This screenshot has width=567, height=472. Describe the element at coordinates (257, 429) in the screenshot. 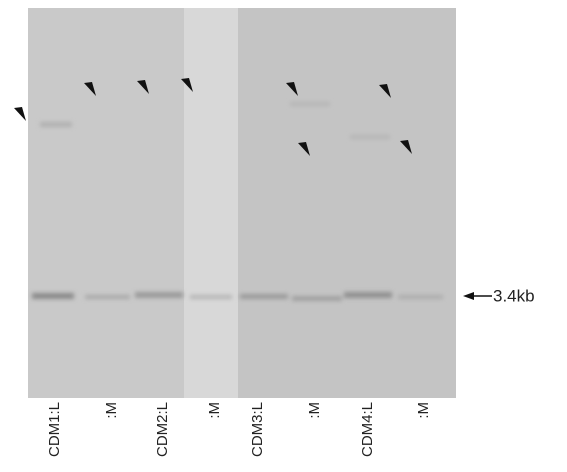

I see `lane-label: CDM3:L` at that location.